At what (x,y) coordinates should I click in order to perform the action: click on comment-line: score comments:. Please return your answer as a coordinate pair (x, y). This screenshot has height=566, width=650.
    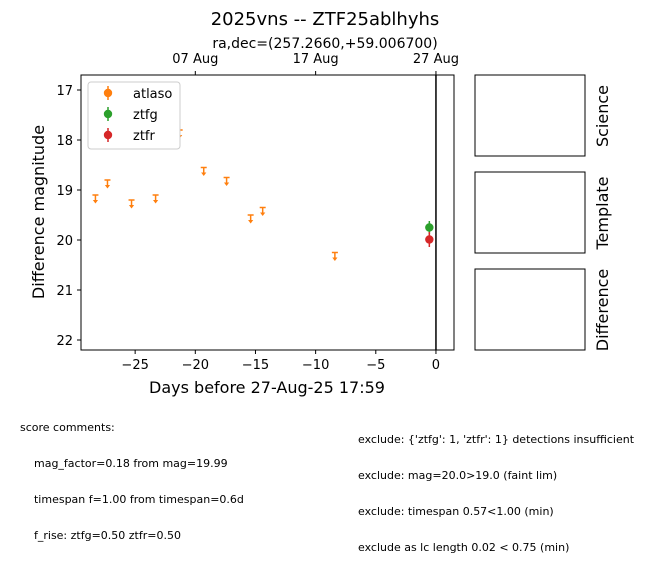
    Looking at the image, I should click on (67, 427).